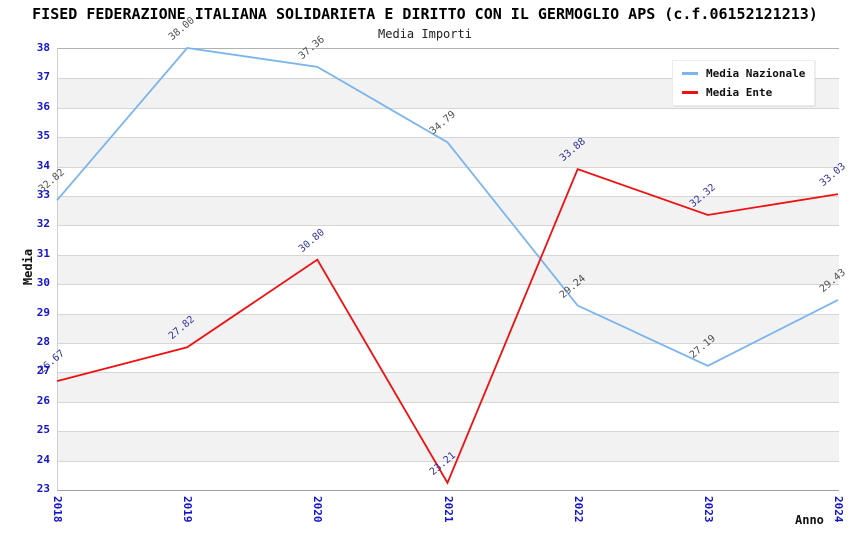 Image resolution: width=850 pixels, height=550 pixels. I want to click on x-tick-label: 2019, so click(188, 509).